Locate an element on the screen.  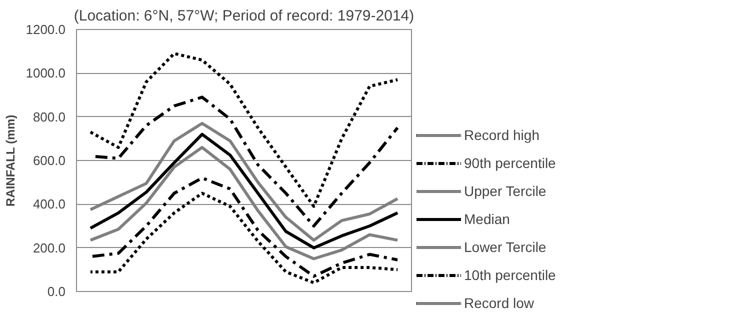
y-tick-label: 800.0 is located at coordinates (49, 116).